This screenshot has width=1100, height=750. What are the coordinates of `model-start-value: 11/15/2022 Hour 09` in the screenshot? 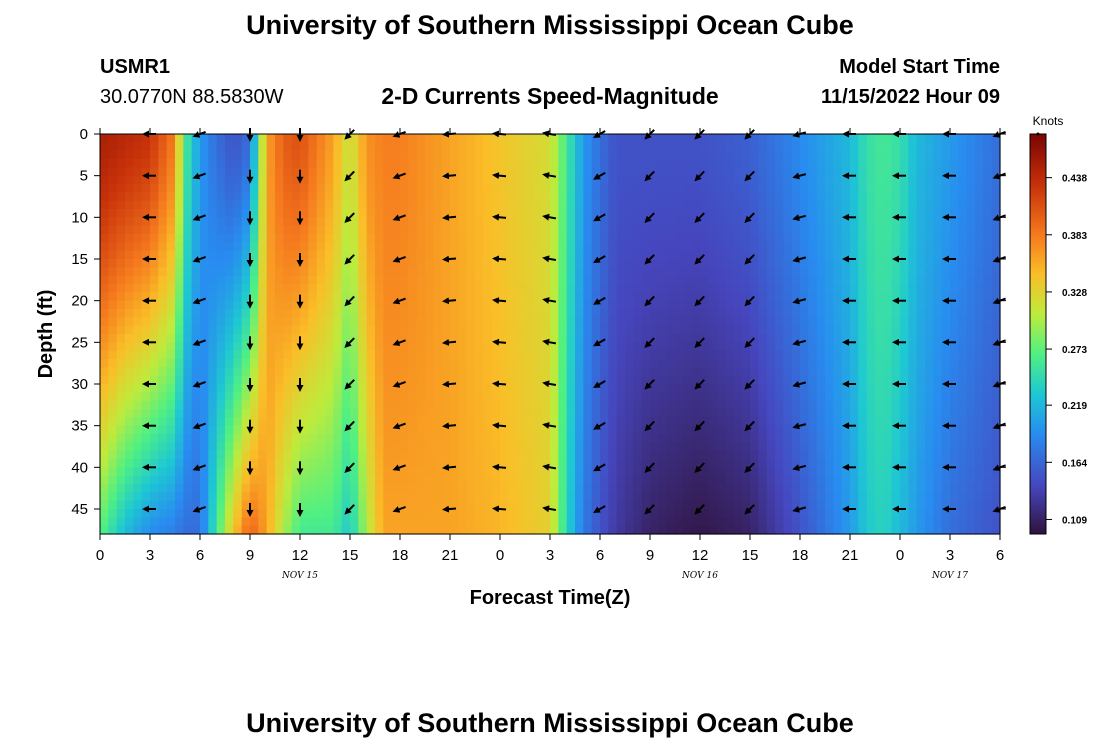 It's located at (910, 97).